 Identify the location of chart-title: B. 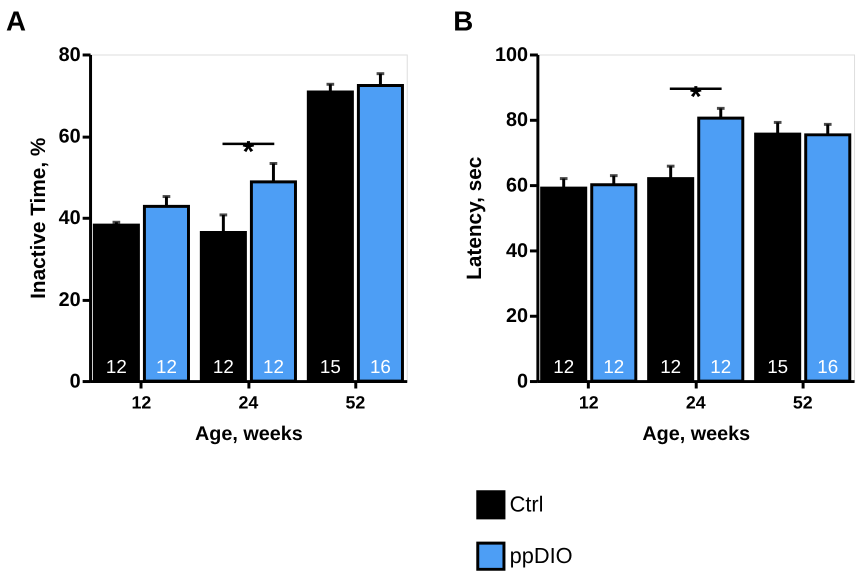
(463, 21).